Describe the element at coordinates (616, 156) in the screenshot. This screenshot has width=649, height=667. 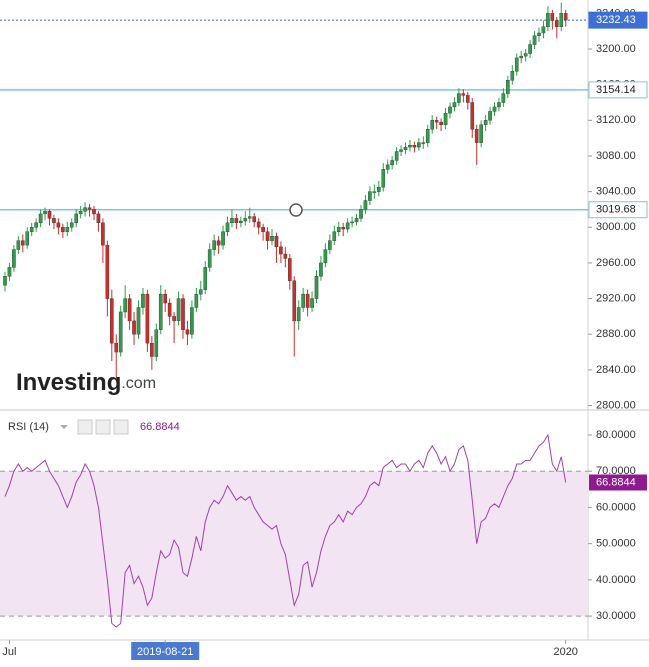
I see `y-tick-label: 3080.00` at that location.